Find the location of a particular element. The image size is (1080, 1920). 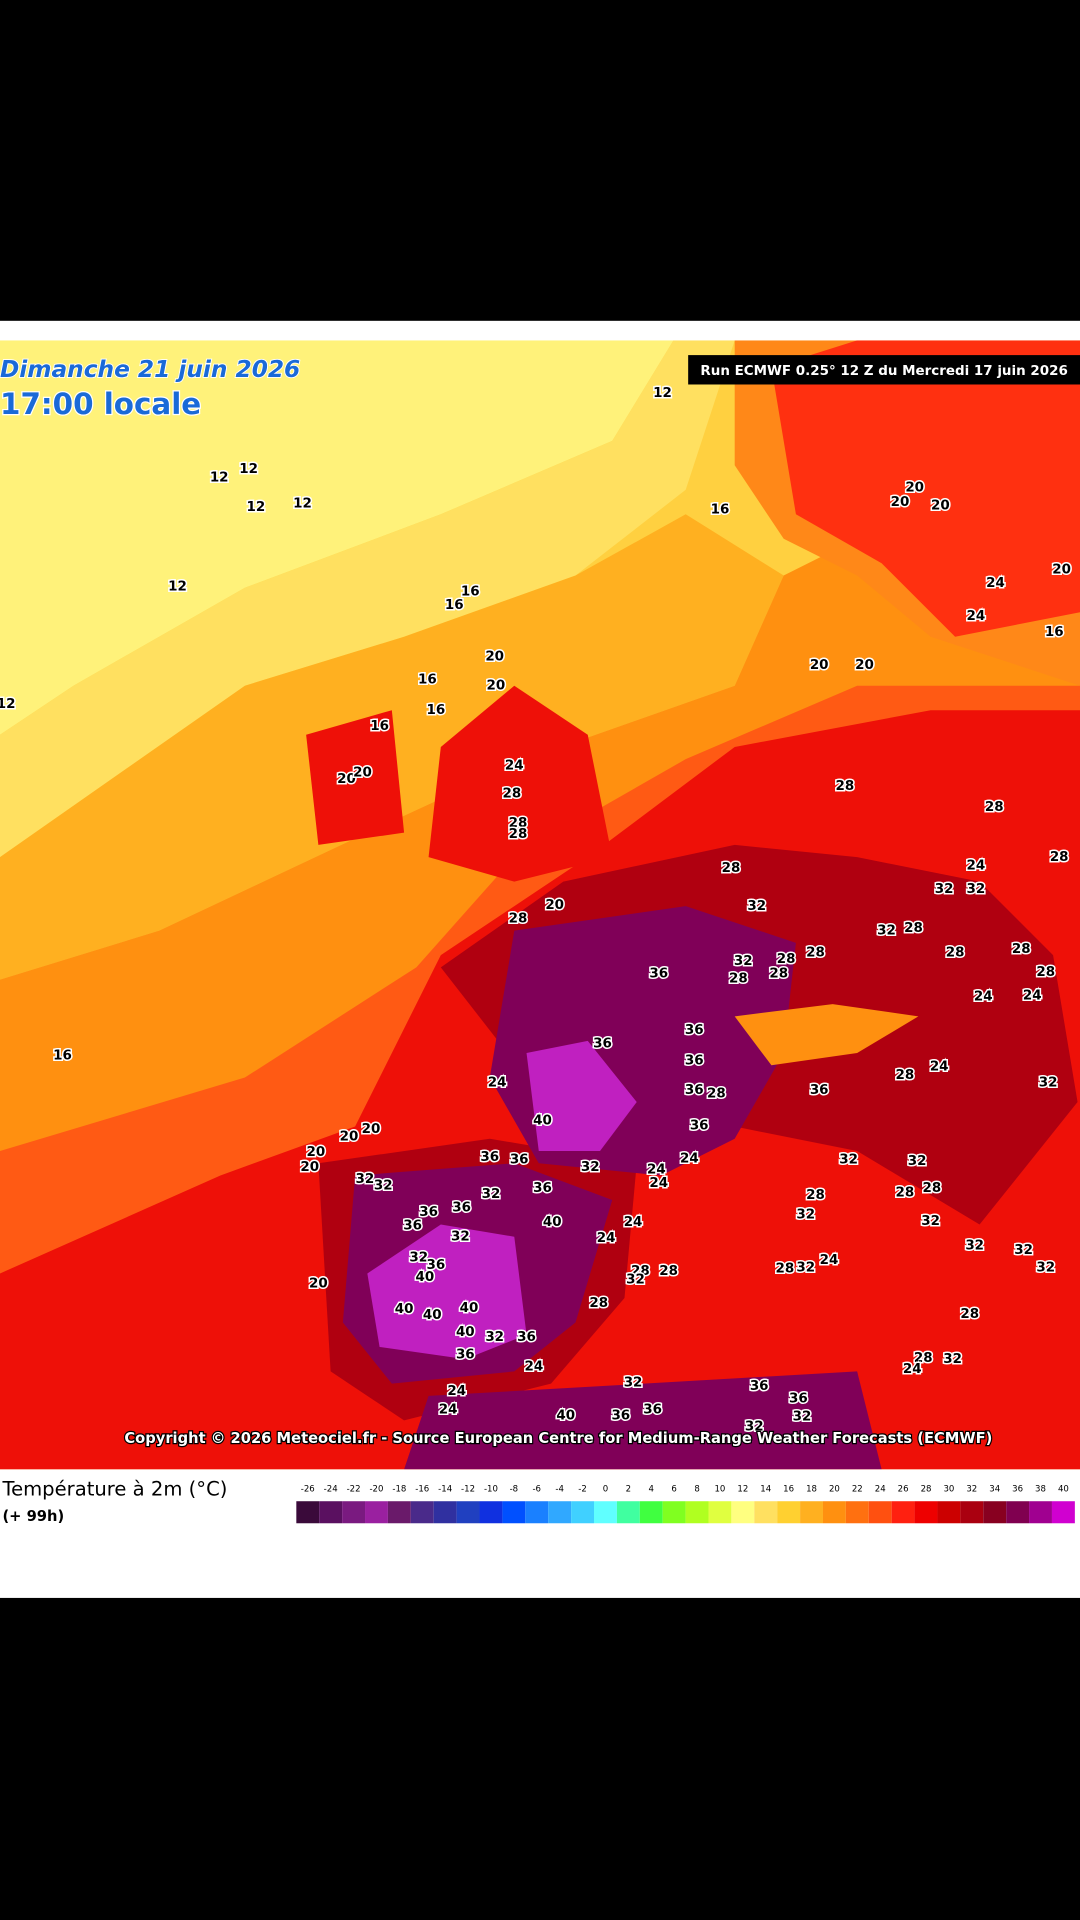

scale-label: -8 is located at coordinates (514, 1489).